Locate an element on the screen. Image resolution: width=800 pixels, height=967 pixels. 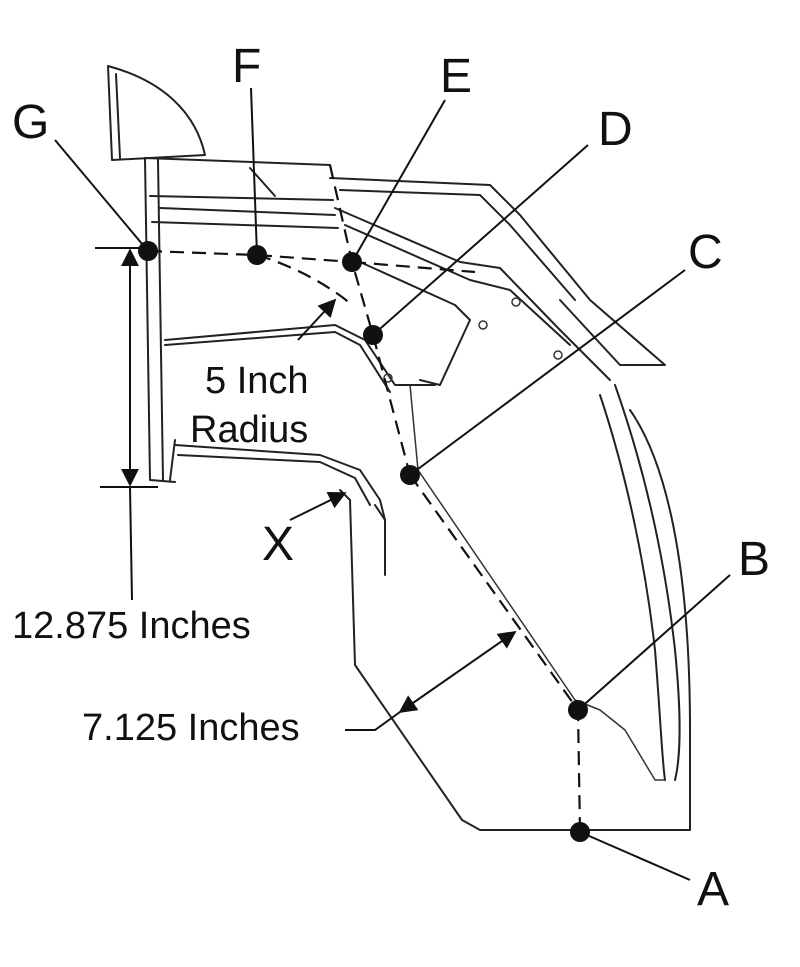
x-label: X is located at coordinates (278, 544).